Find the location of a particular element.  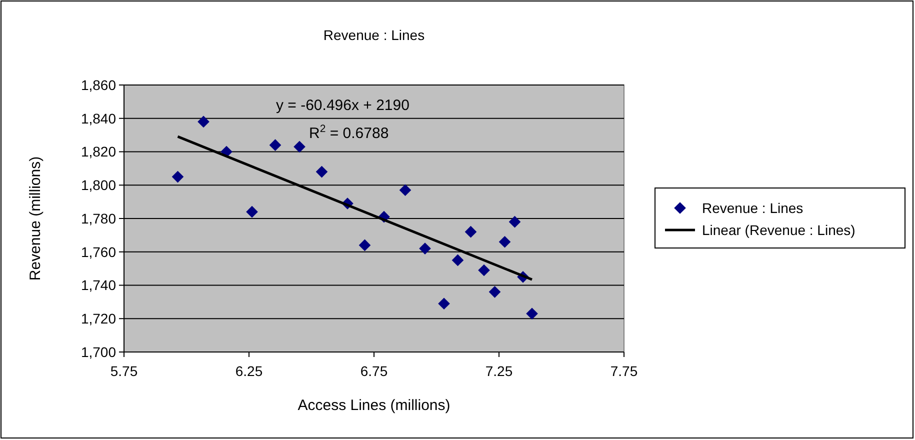

y-tick-label: 1,840 is located at coordinates (98, 118).